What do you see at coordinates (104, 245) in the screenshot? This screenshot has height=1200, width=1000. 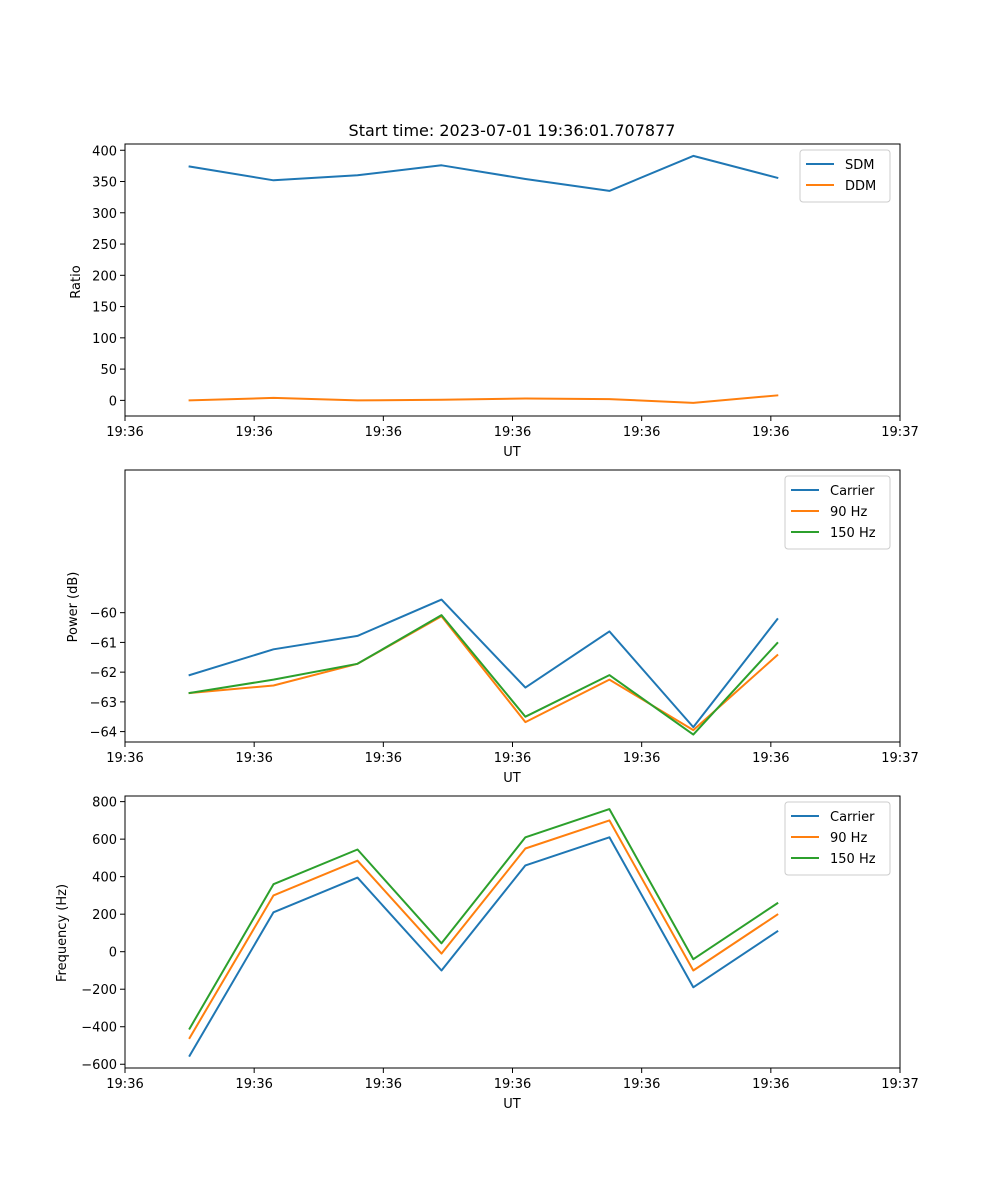 I see `y-tick-label: 250` at bounding box center [104, 245].